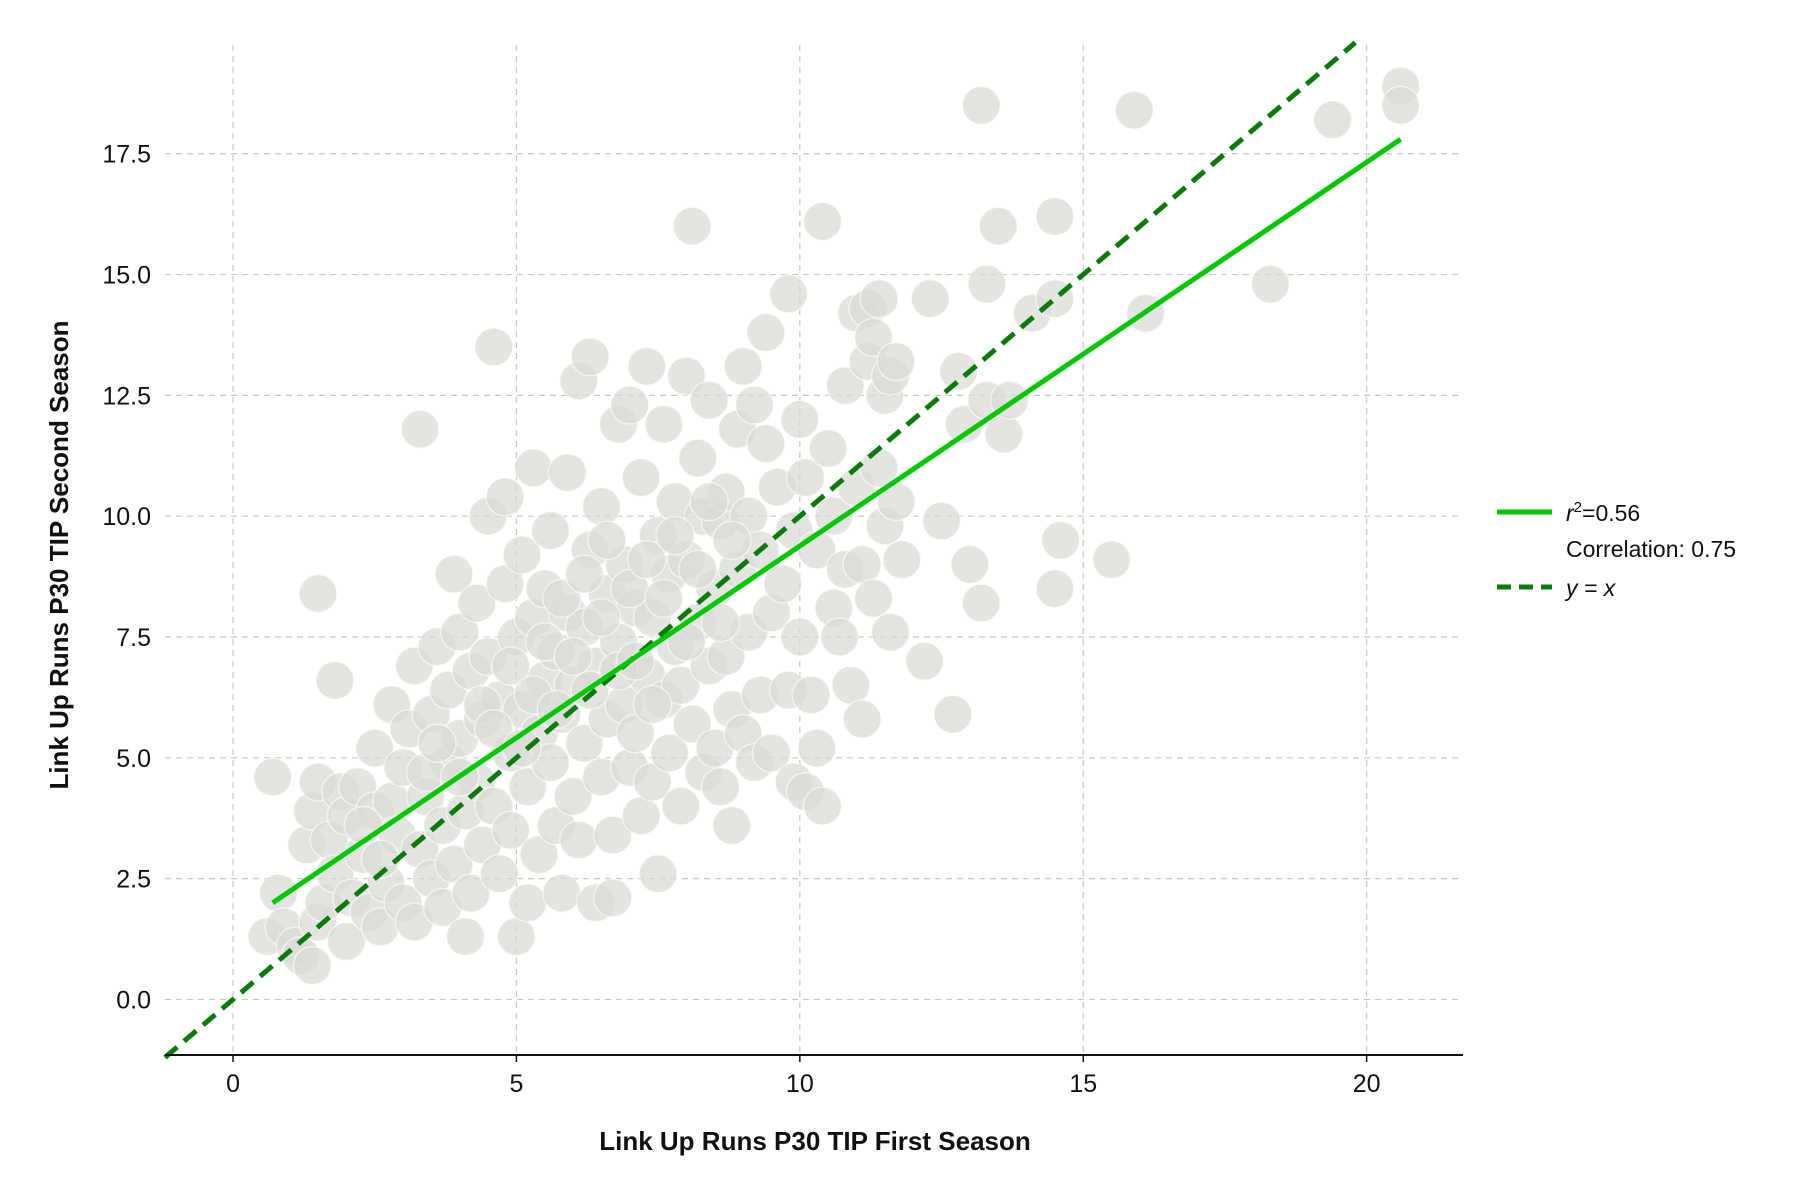 The image size is (1800, 1200). What do you see at coordinates (1651, 549) in the screenshot?
I see `legend-correlation-label: Correlation: 0.75` at bounding box center [1651, 549].